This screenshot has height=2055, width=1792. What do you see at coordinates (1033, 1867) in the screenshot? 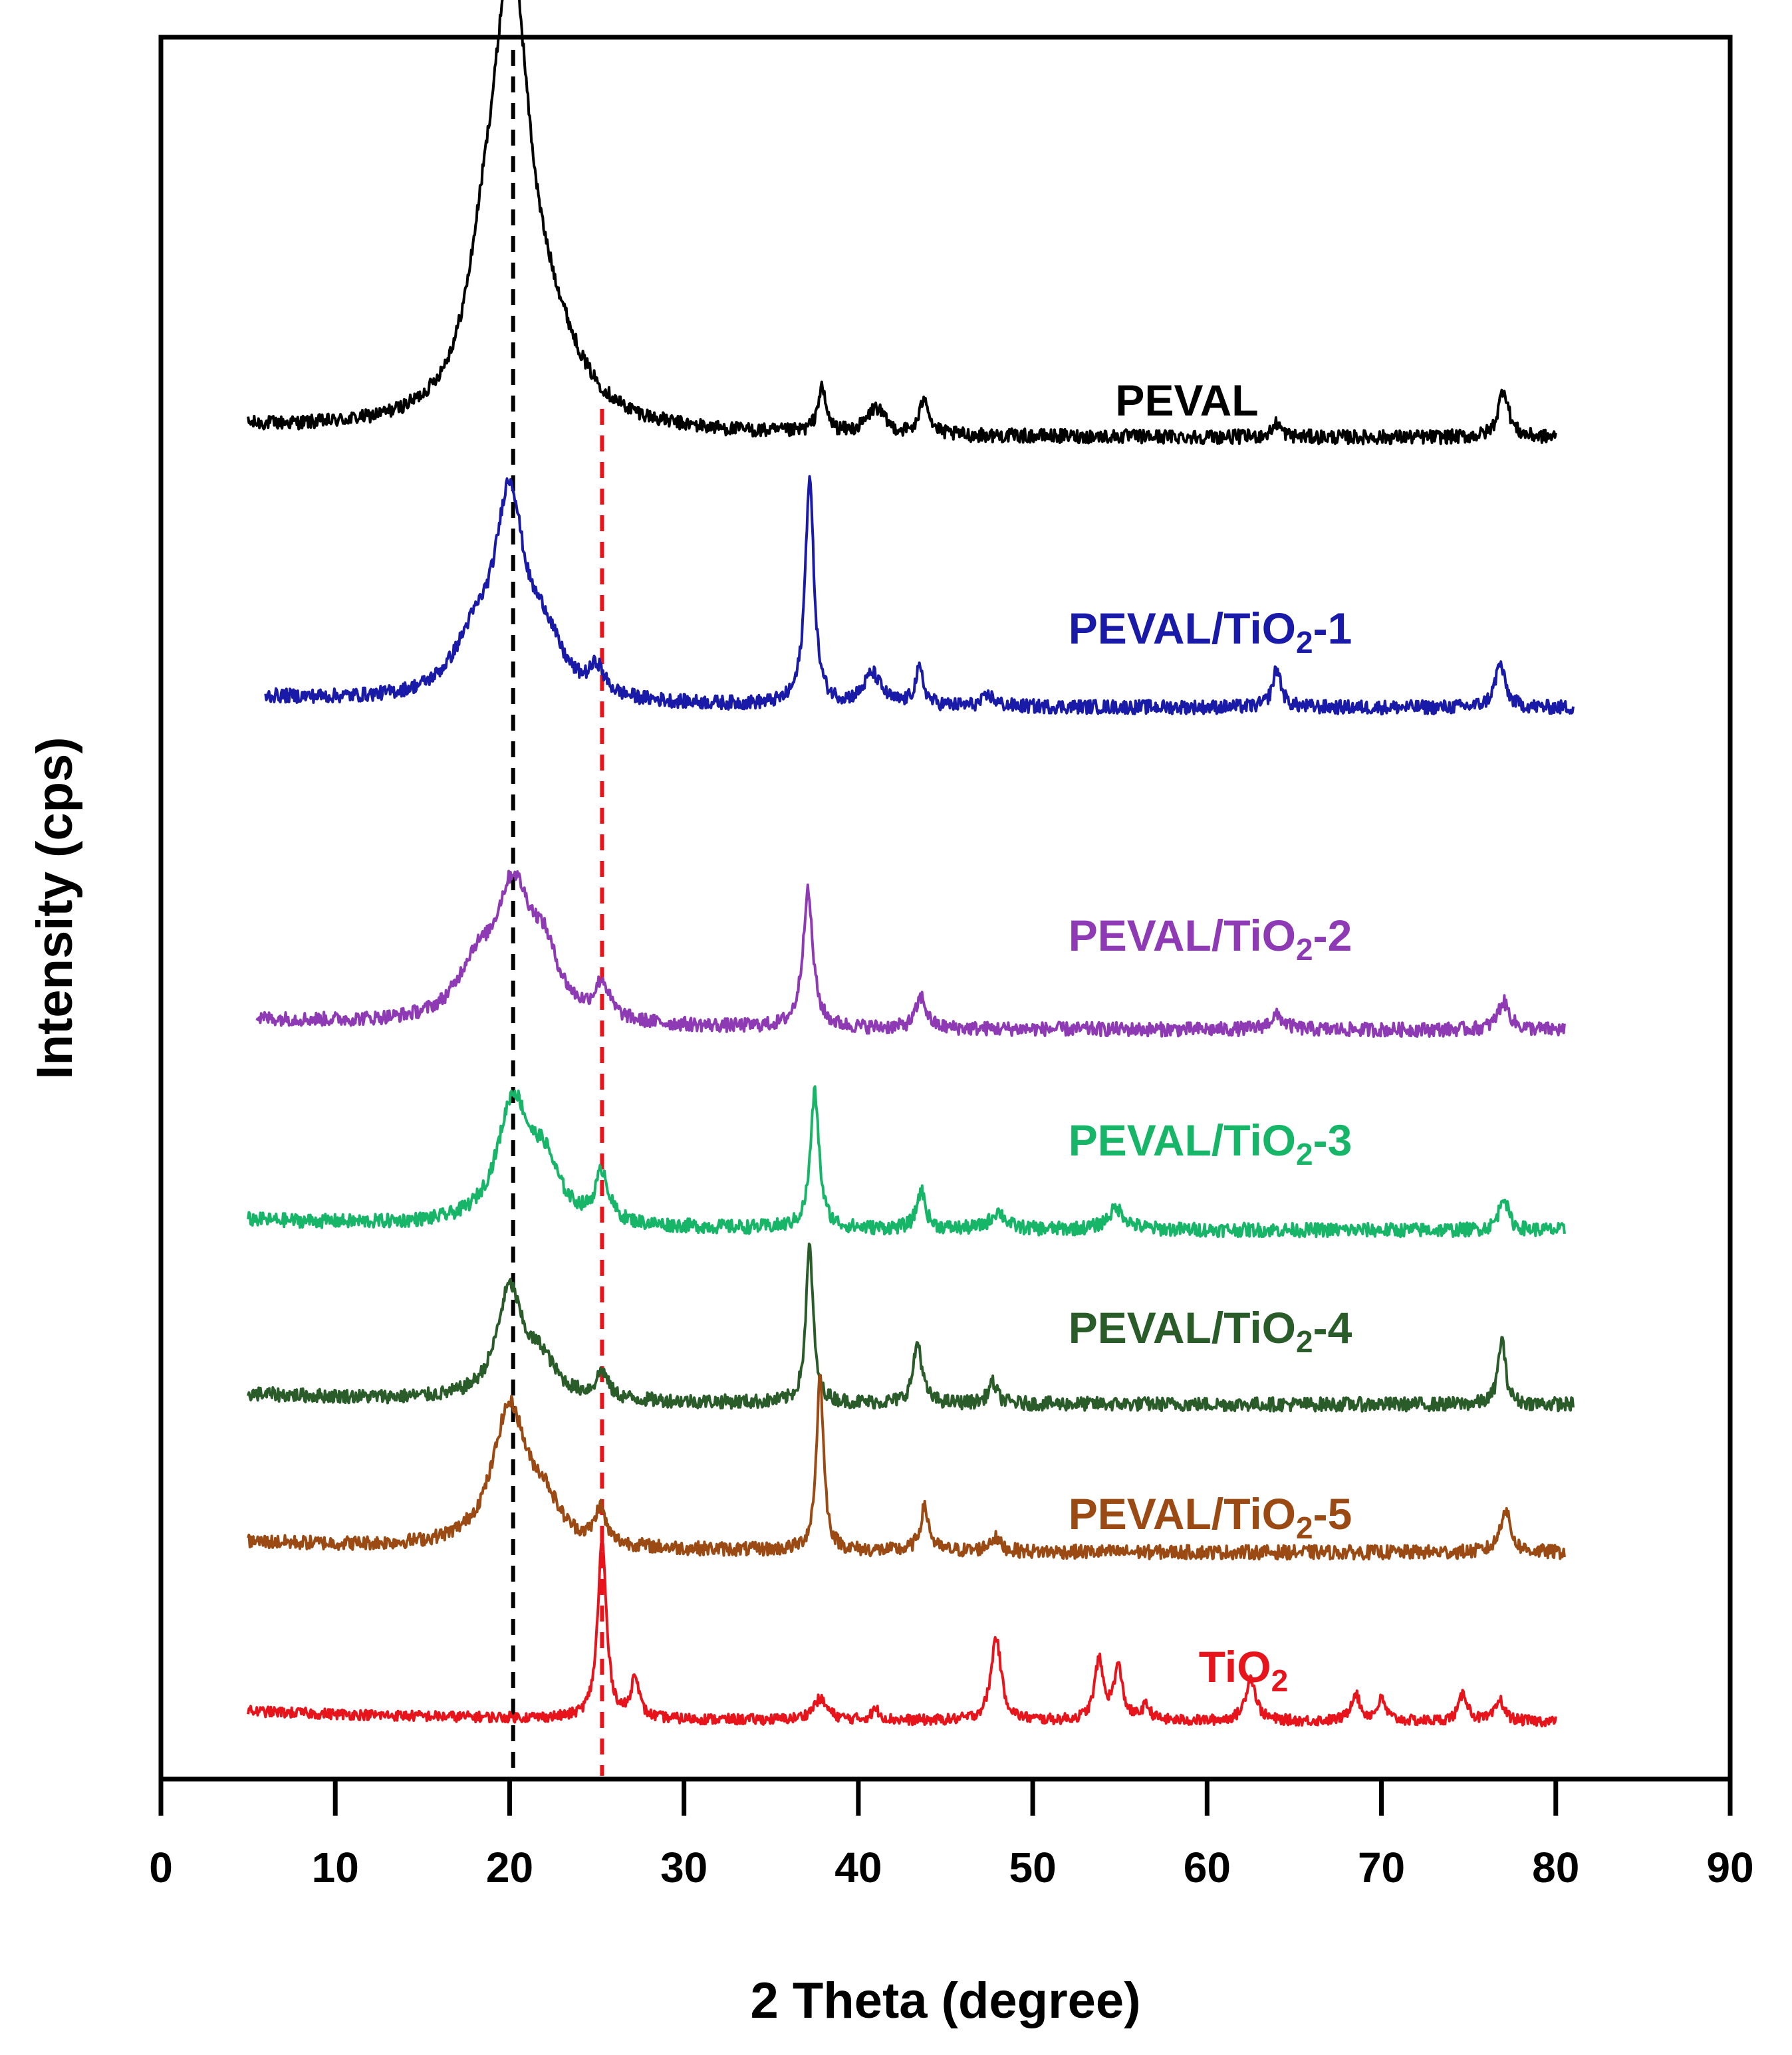
I see `x-tick-label: 50` at bounding box center [1033, 1867].